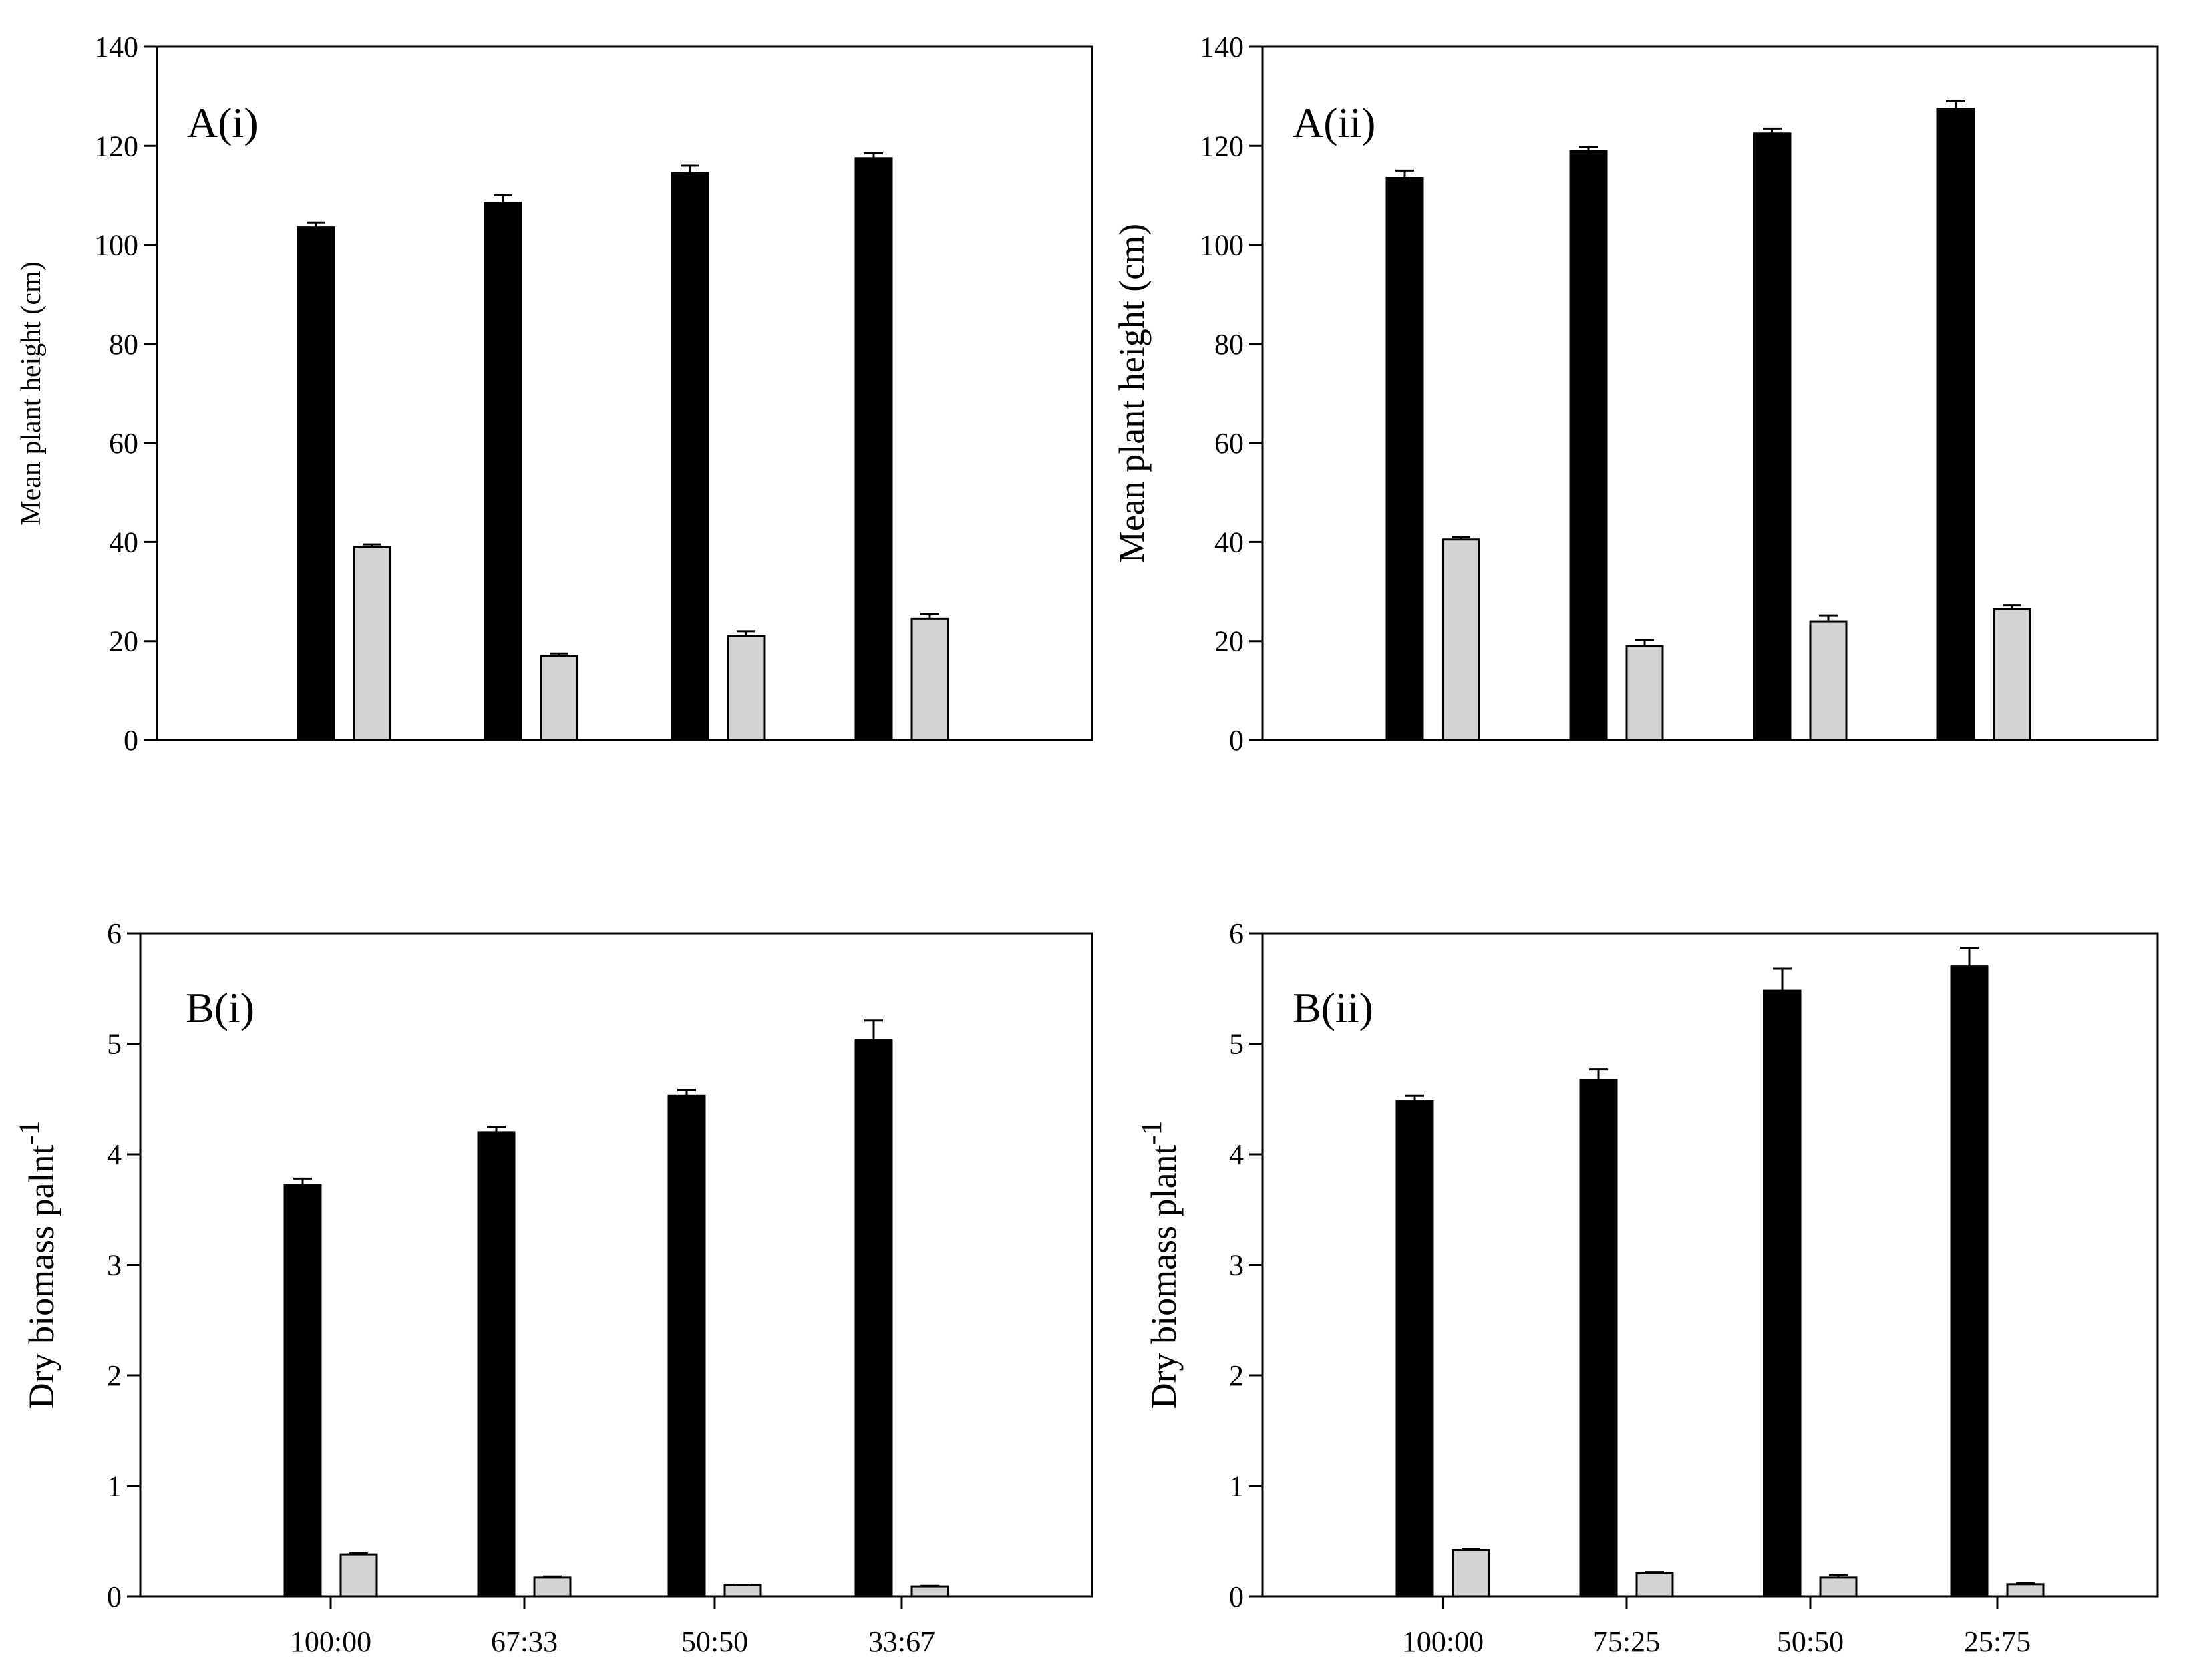 This screenshot has height=1680, width=2201. What do you see at coordinates (220, 1007) in the screenshot?
I see `panel-label: B(i)` at bounding box center [220, 1007].